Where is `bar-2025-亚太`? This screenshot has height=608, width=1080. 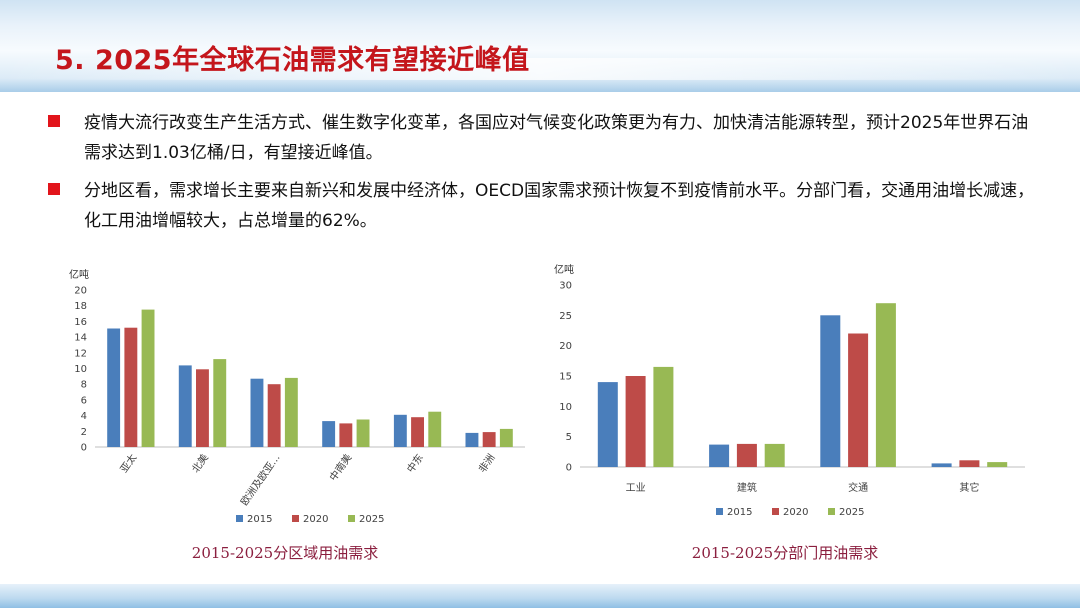
bar-2025-亚太 is located at coordinates (148, 378).